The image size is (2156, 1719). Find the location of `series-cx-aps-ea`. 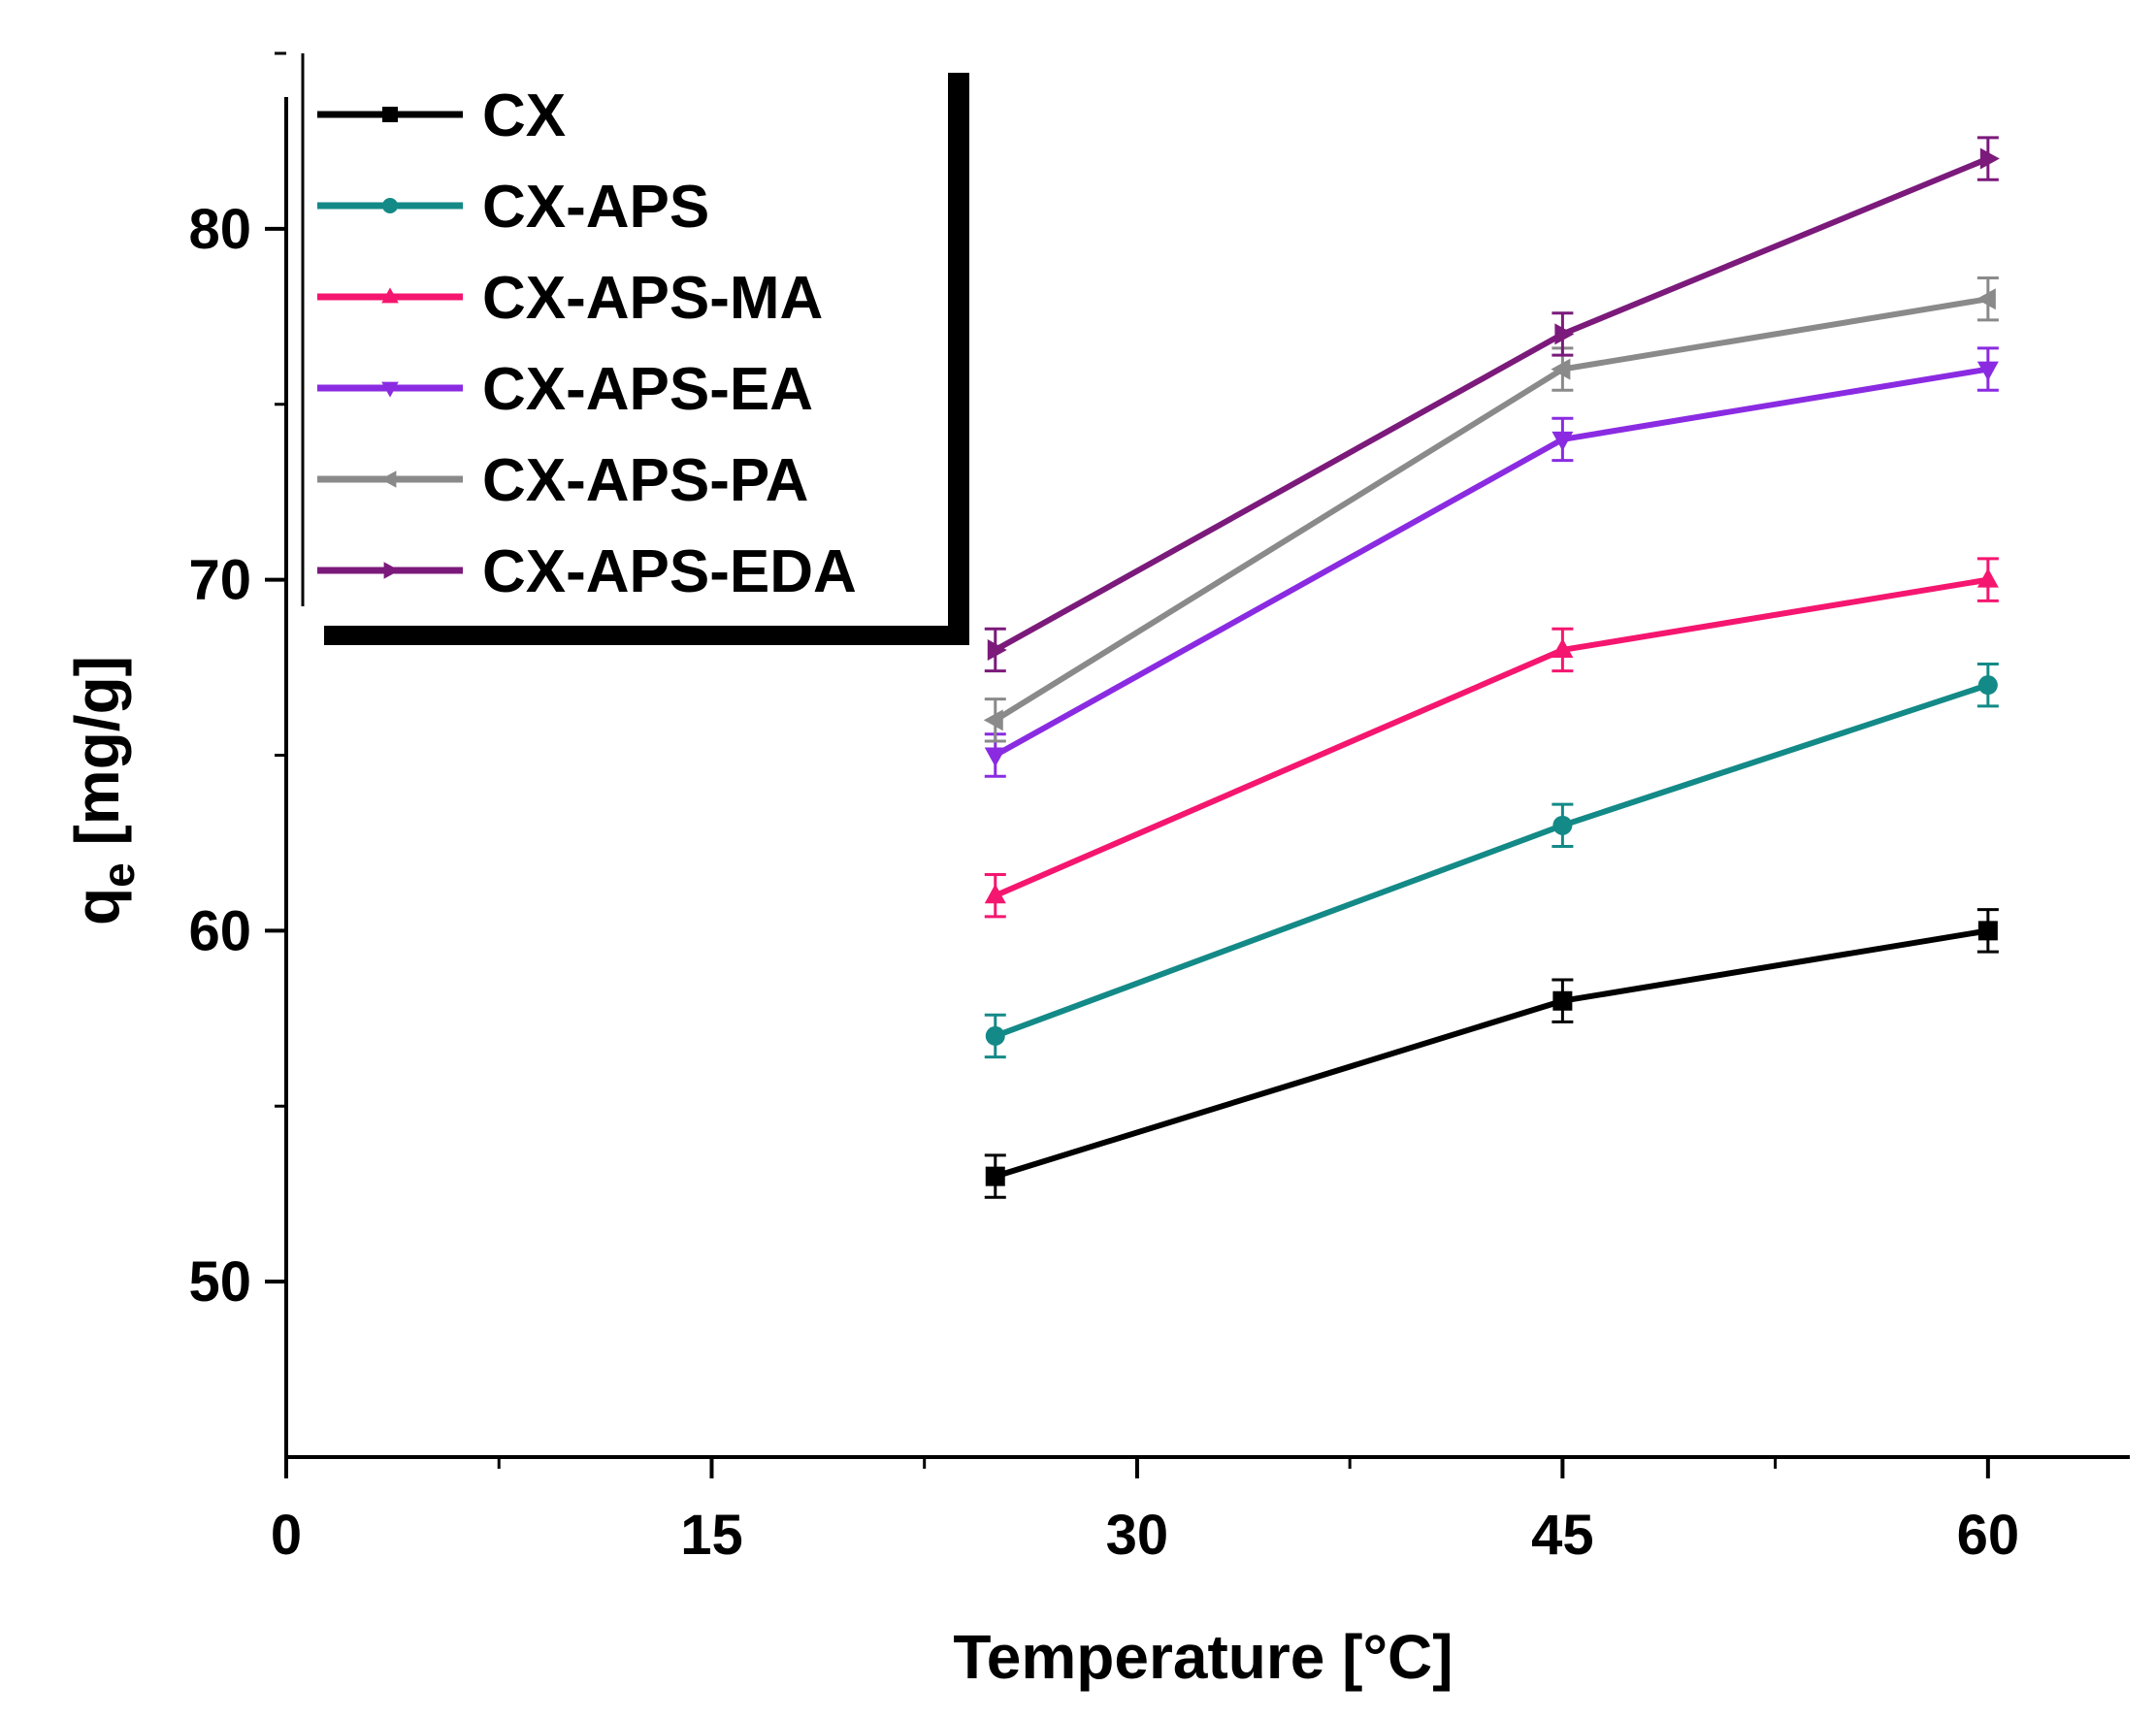

series-cx-aps-ea is located at coordinates (1491, 562).